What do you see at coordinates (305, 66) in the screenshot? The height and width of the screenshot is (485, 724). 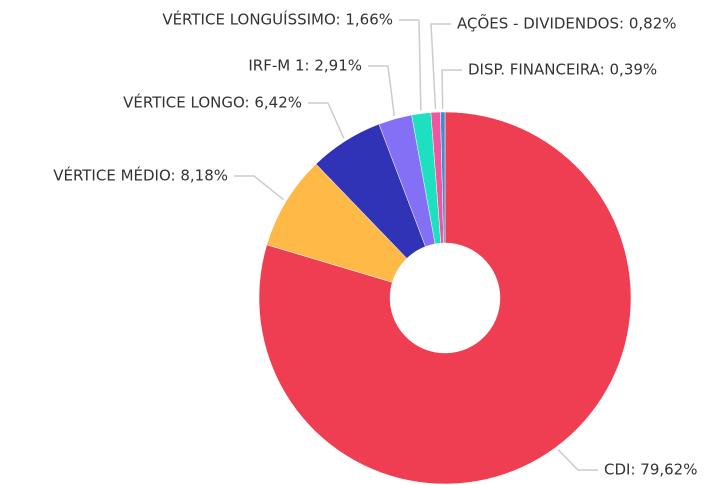 I see `data-label: IRF-M 1: 2,91%` at bounding box center [305, 66].